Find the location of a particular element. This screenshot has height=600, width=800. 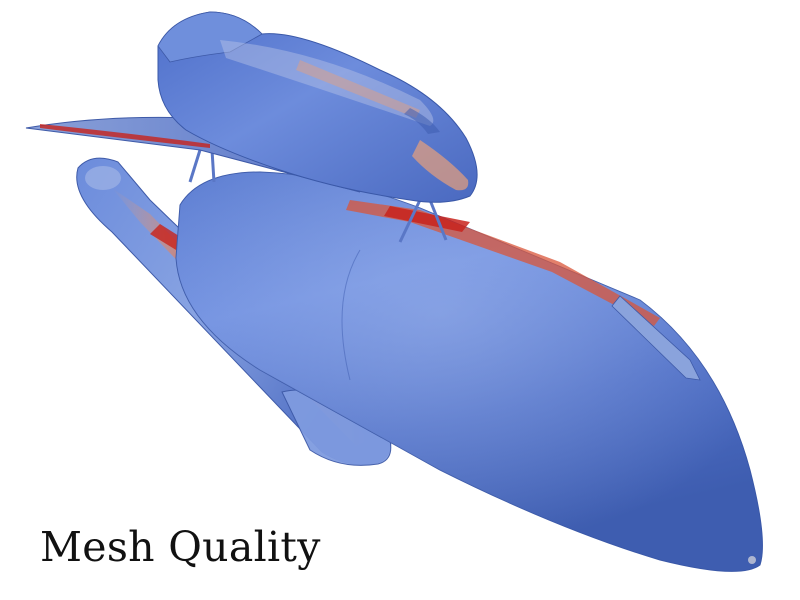

struts is located at coordinates (318, 196).